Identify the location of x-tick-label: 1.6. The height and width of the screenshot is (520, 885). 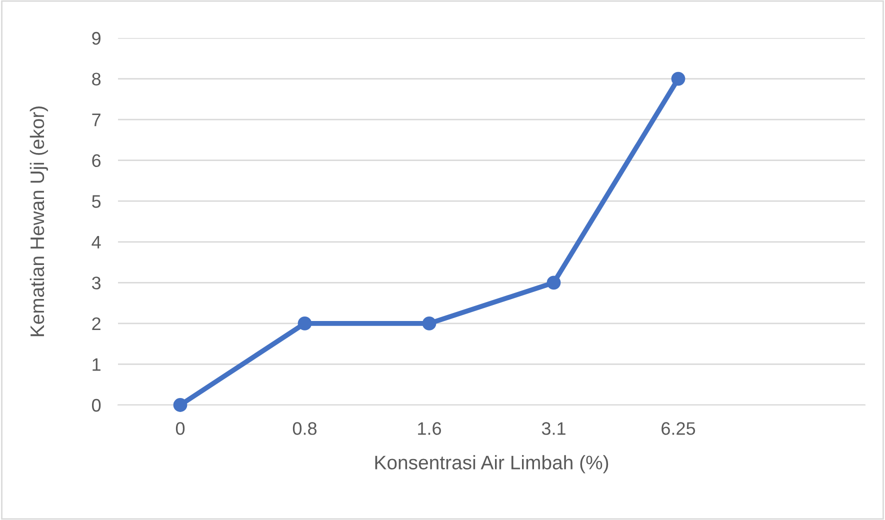
(430, 428).